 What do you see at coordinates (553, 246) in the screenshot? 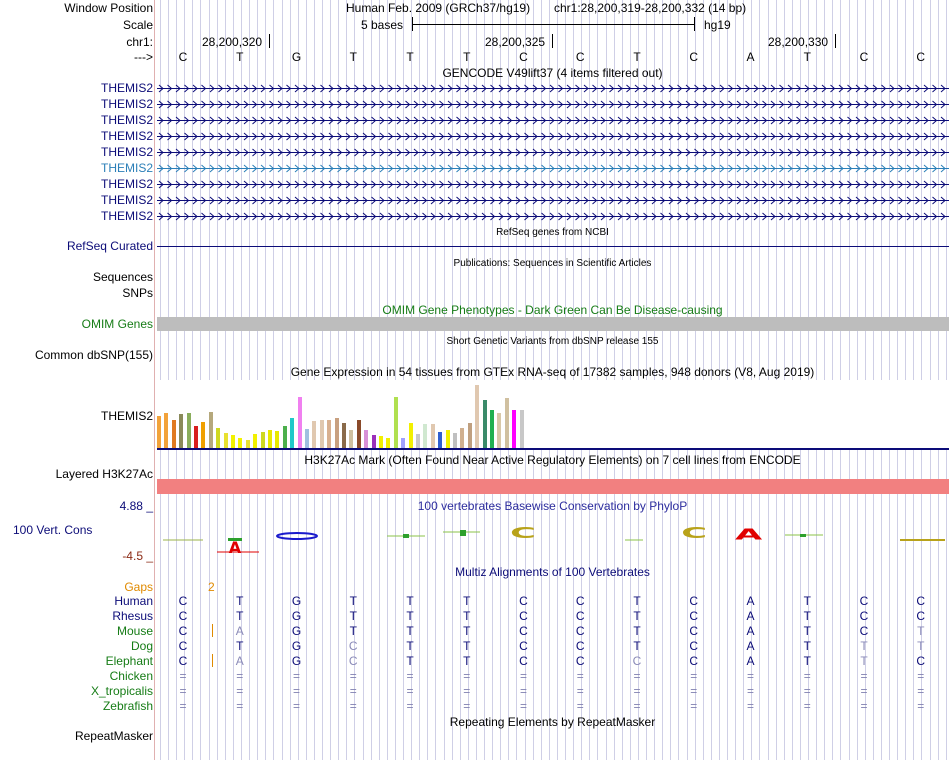
I see `refseq-feature` at bounding box center [553, 246].